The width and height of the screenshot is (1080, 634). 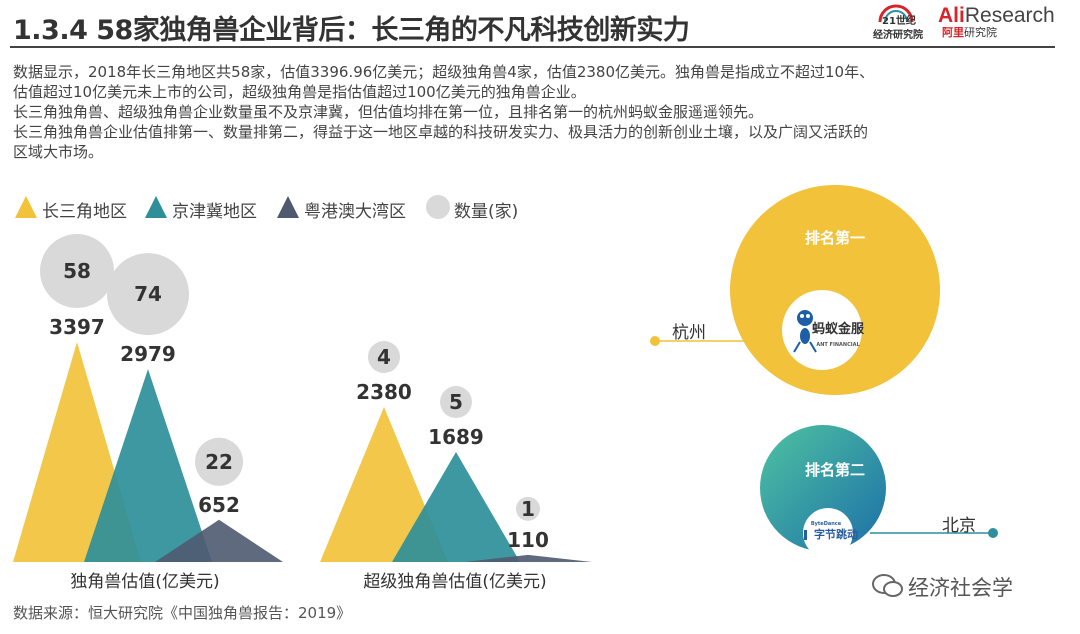 I want to click on legend-item-jingjinji: 京津冀地区, so click(x=200, y=209).